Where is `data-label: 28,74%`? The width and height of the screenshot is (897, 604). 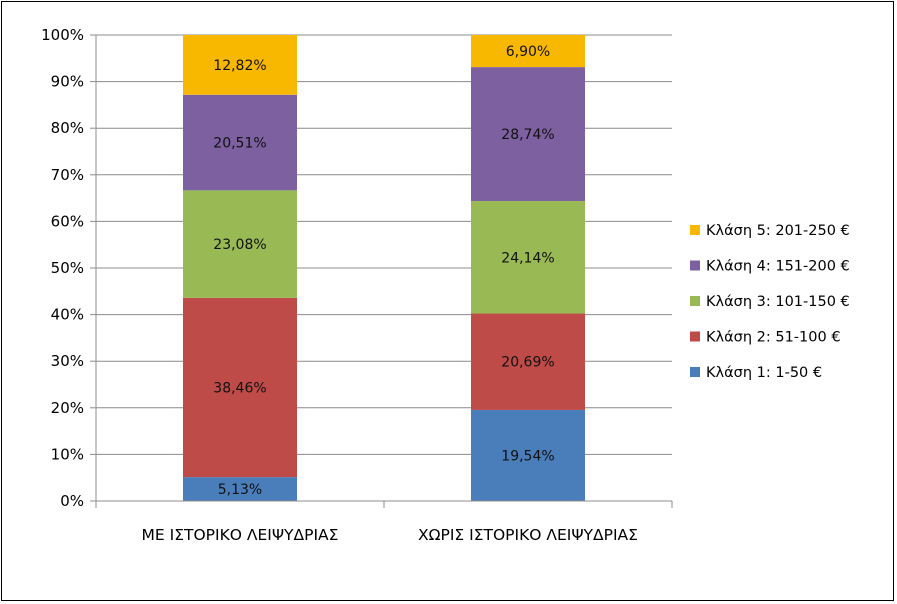
data-label: 28,74% is located at coordinates (527, 135).